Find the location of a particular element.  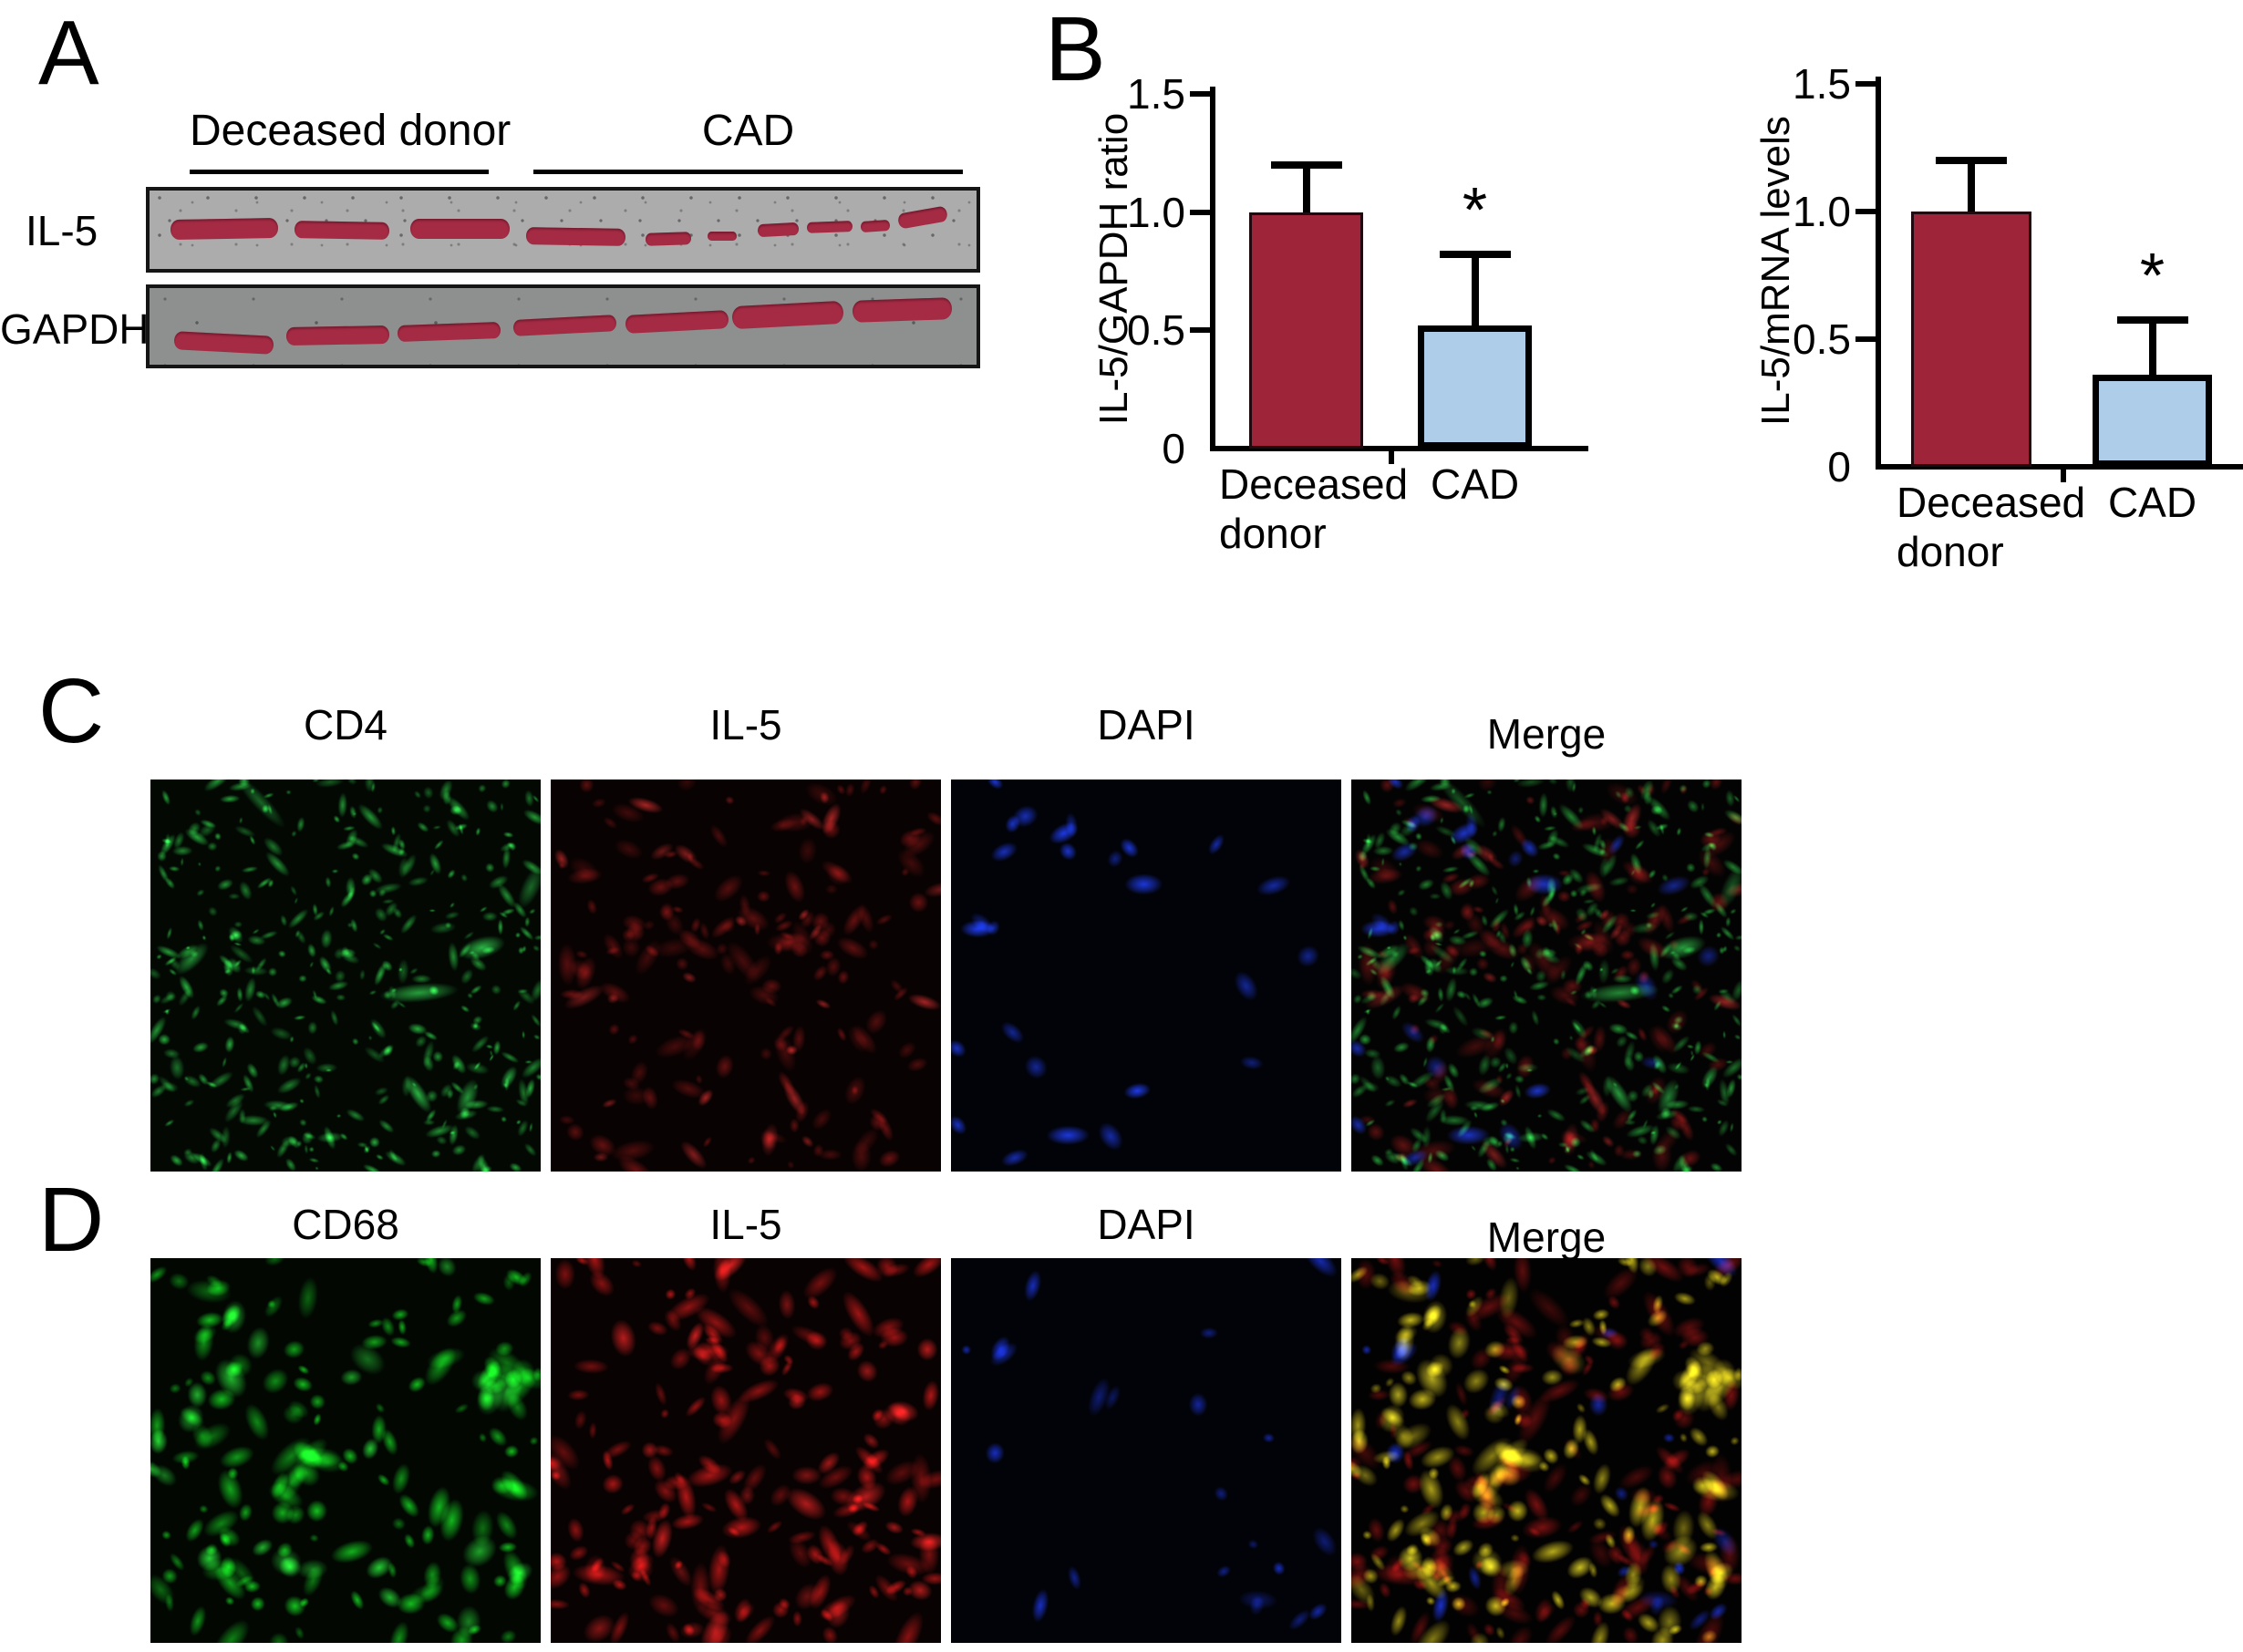

column-label-c-dapi: DAPI is located at coordinates (1146, 725).